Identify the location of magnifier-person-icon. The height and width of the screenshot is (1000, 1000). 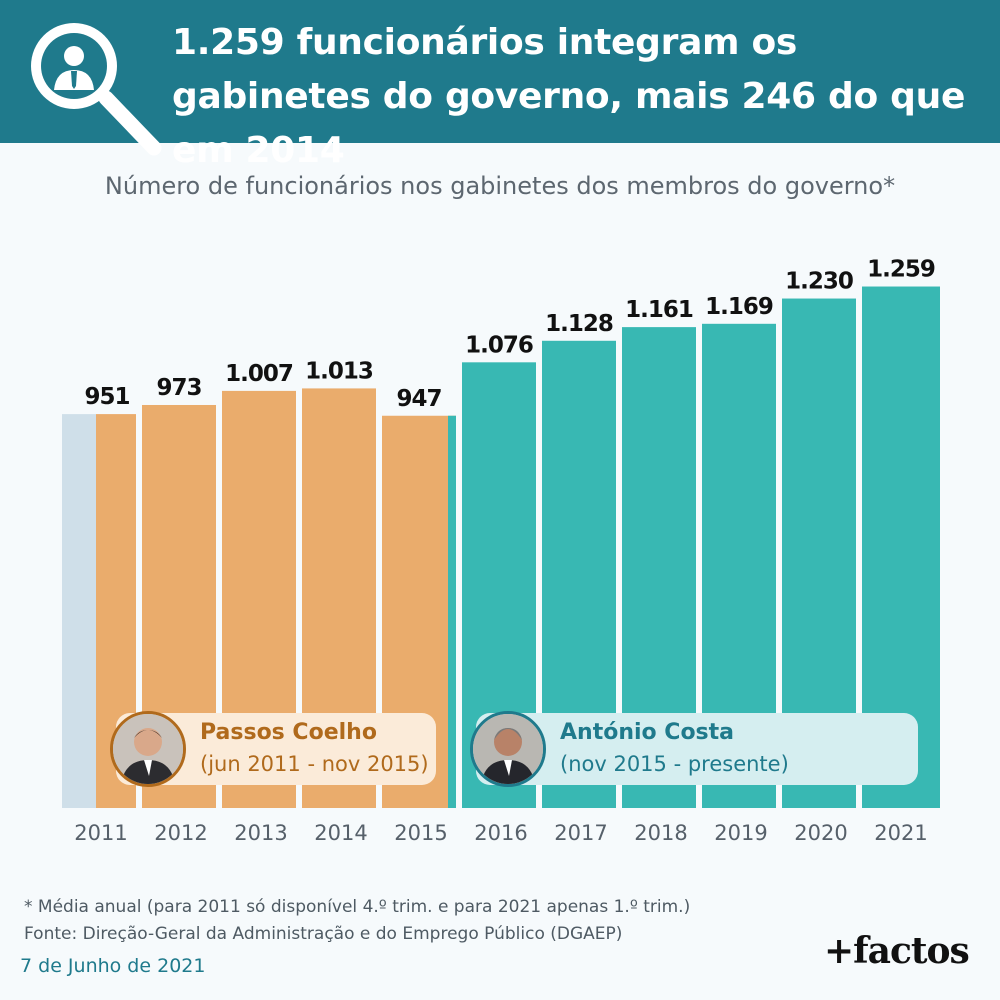
(96, 89).